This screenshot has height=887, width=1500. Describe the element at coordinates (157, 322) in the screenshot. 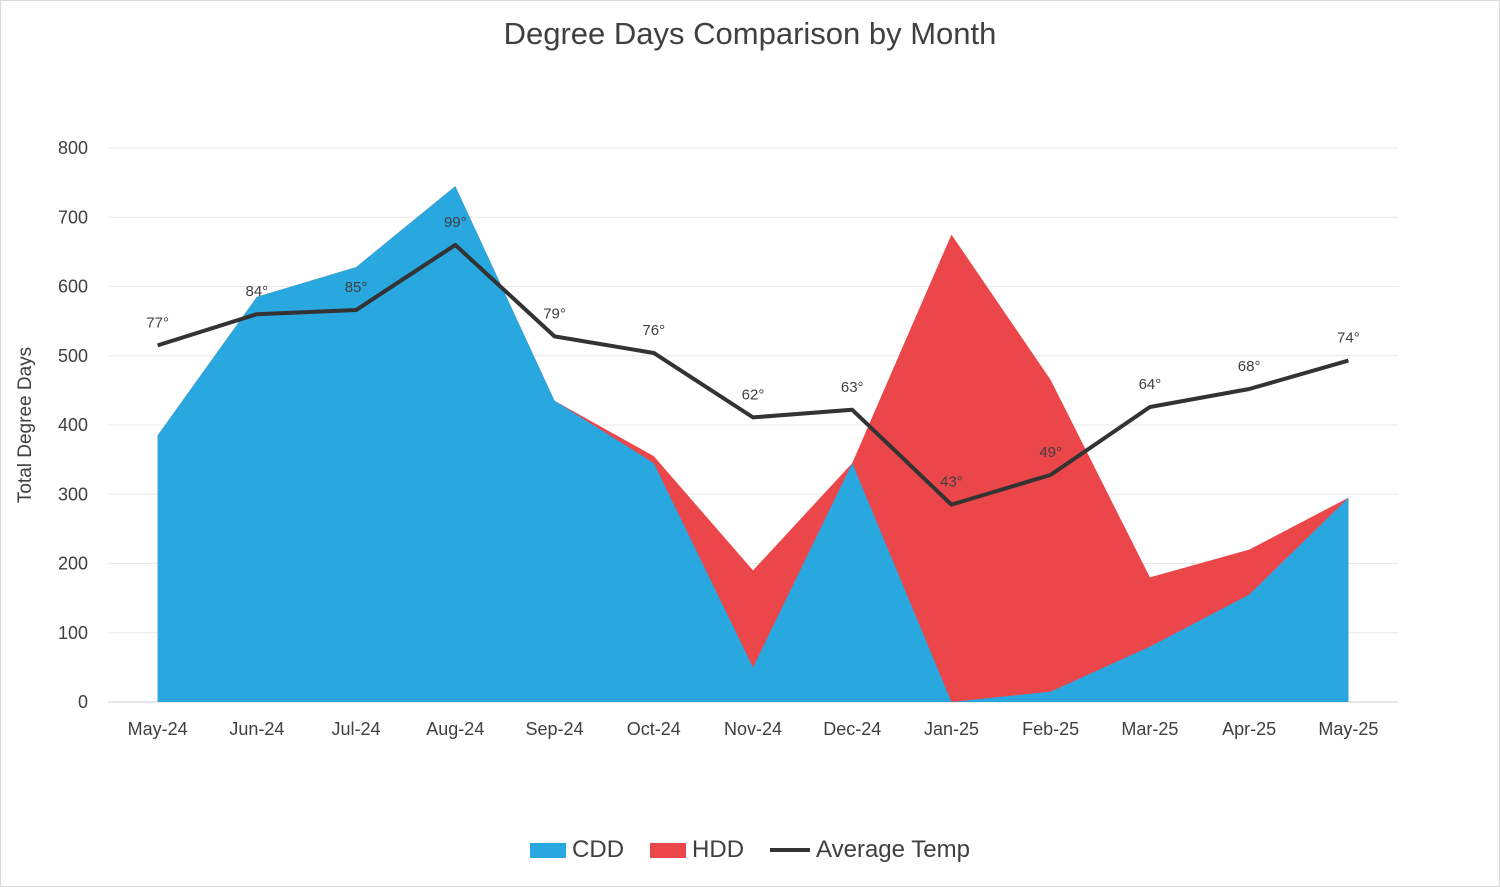

I see `avg-temp-data-label: 77°` at that location.